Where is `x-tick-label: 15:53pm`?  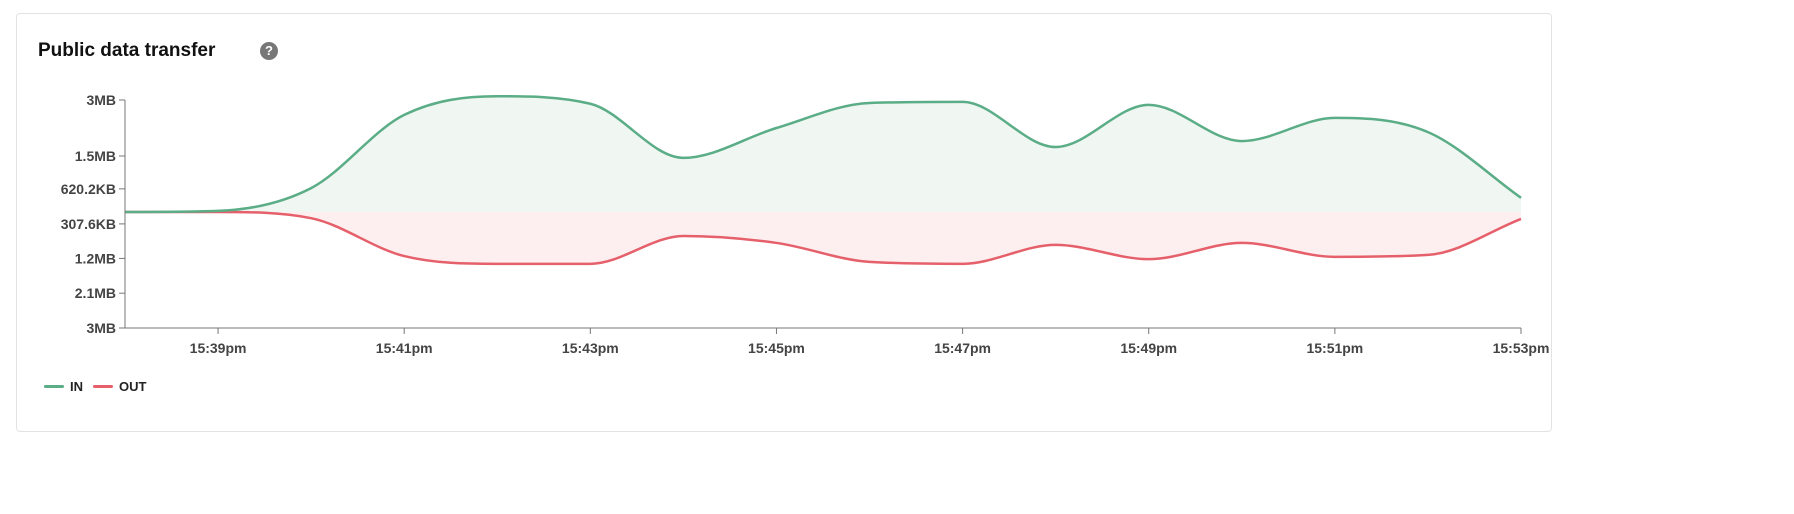 x-tick-label: 15:53pm is located at coordinates (1521, 348).